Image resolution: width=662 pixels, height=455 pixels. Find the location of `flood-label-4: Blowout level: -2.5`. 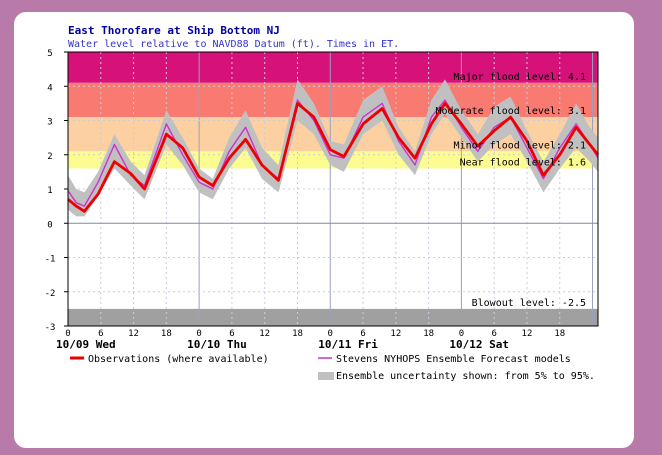

flood-label-4: Blowout level: -2.5 is located at coordinates (529, 303).